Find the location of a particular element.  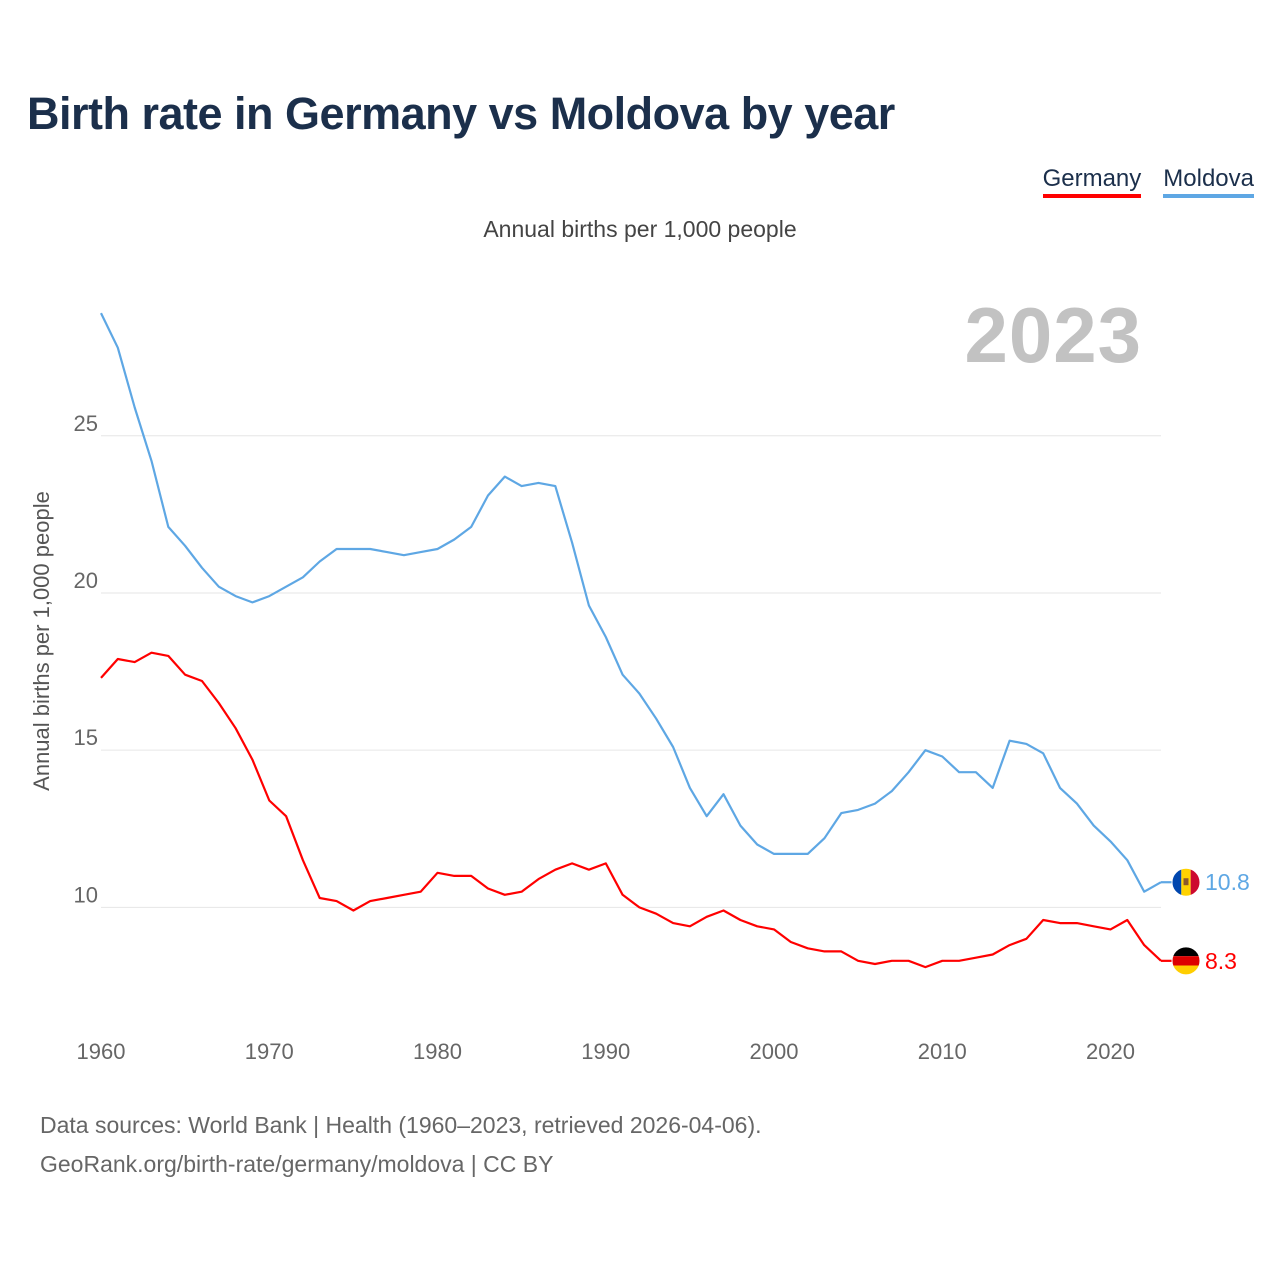

legend-item-moldova: Moldova is located at coordinates (1208, 182).